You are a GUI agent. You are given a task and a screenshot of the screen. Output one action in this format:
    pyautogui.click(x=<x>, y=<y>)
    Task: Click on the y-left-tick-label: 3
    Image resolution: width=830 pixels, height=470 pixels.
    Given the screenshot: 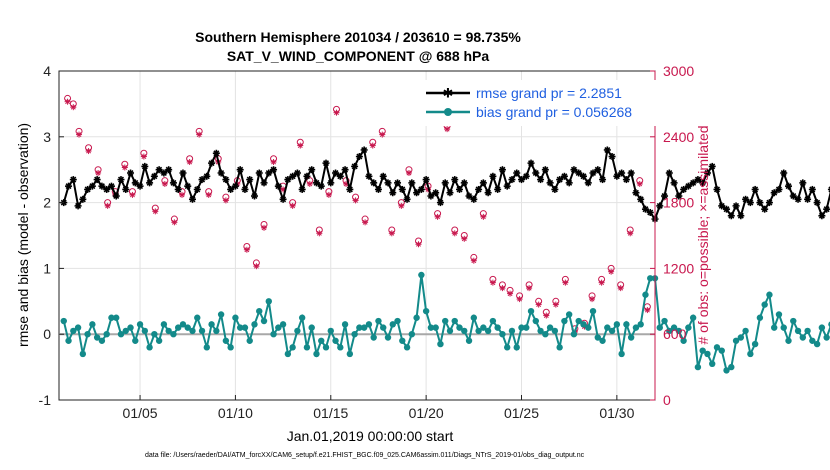 What is the action you would take?
    pyautogui.click(x=47, y=137)
    